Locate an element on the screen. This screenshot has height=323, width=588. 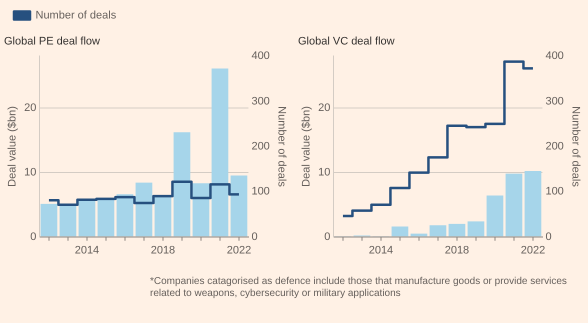
chart-title: Global VC deal flow is located at coordinates (346, 42).